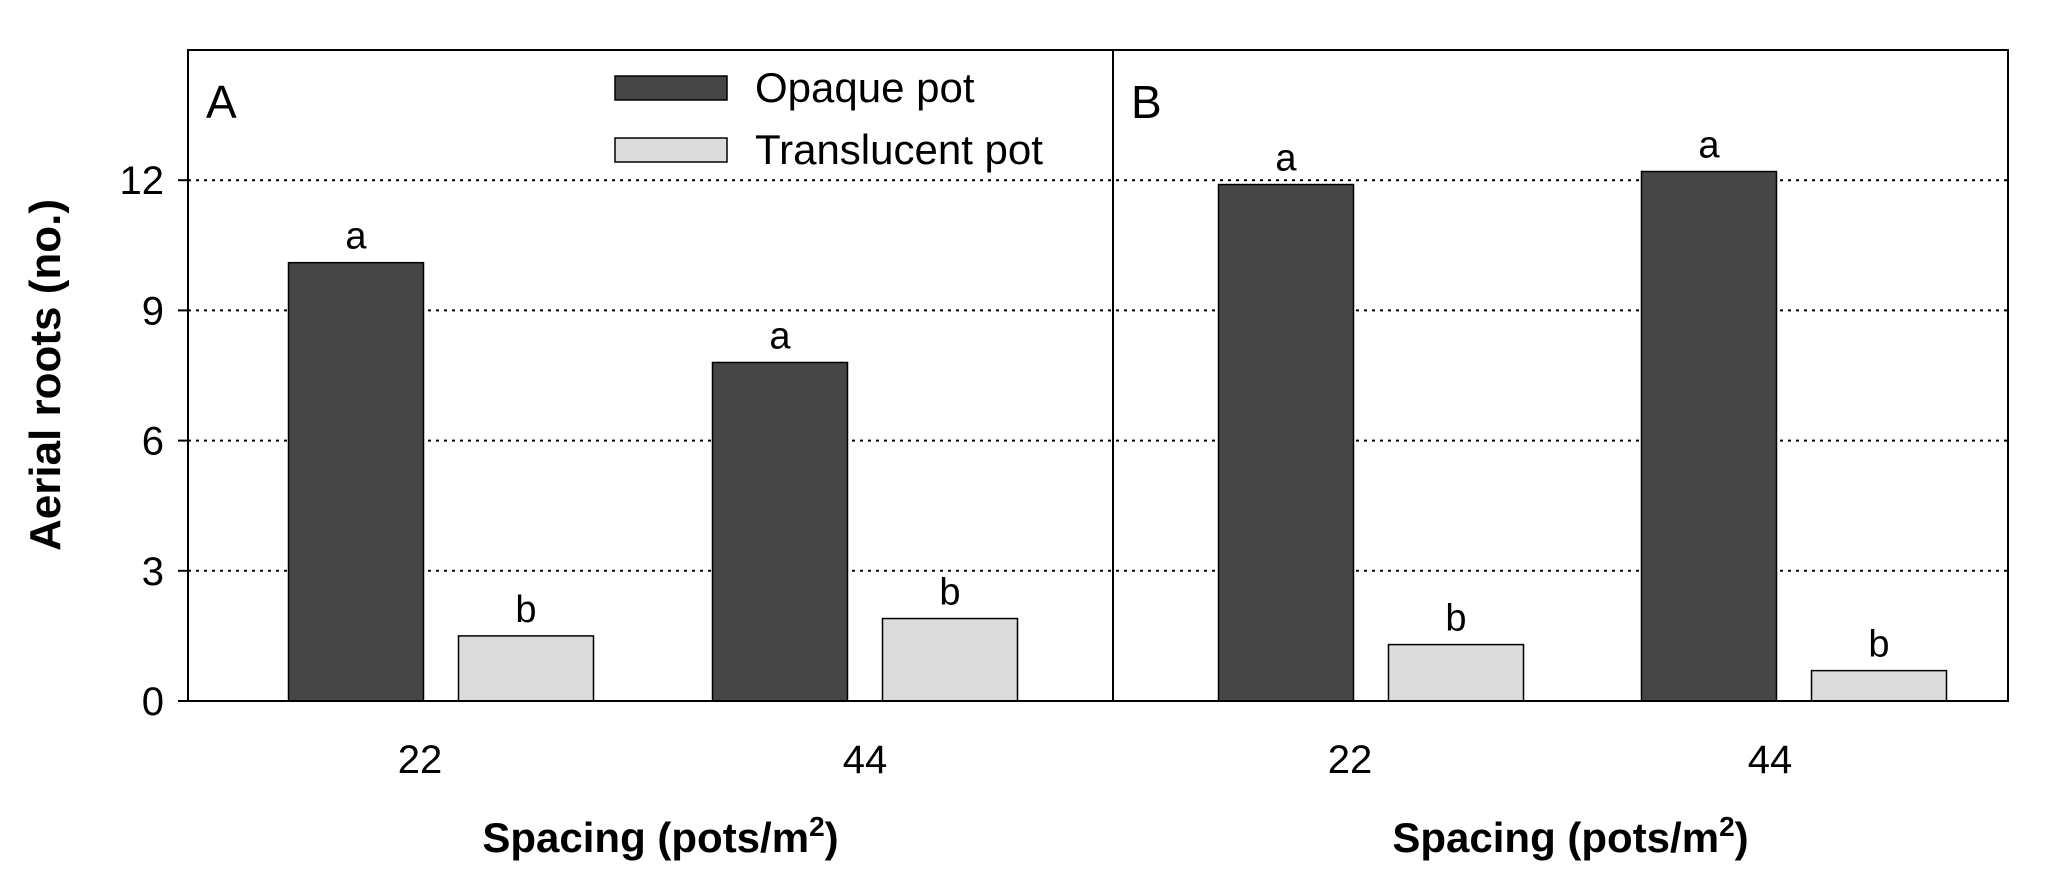 The image size is (2066, 880). Describe the element at coordinates (1146, 102) in the screenshot. I see `panel-label: B` at that location.